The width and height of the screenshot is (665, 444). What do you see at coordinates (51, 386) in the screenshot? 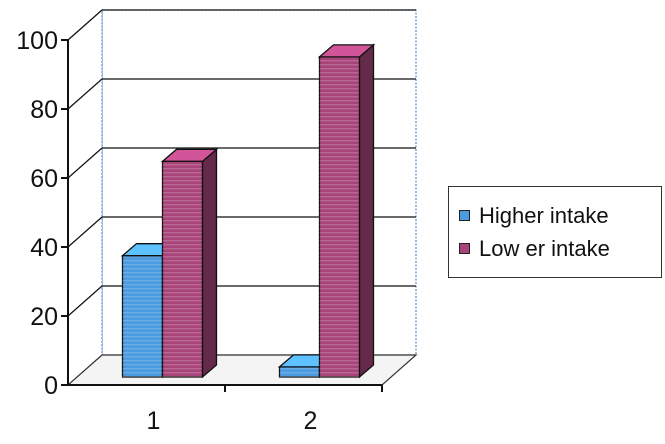
I see `y-tick-label-0: 0` at bounding box center [51, 386].